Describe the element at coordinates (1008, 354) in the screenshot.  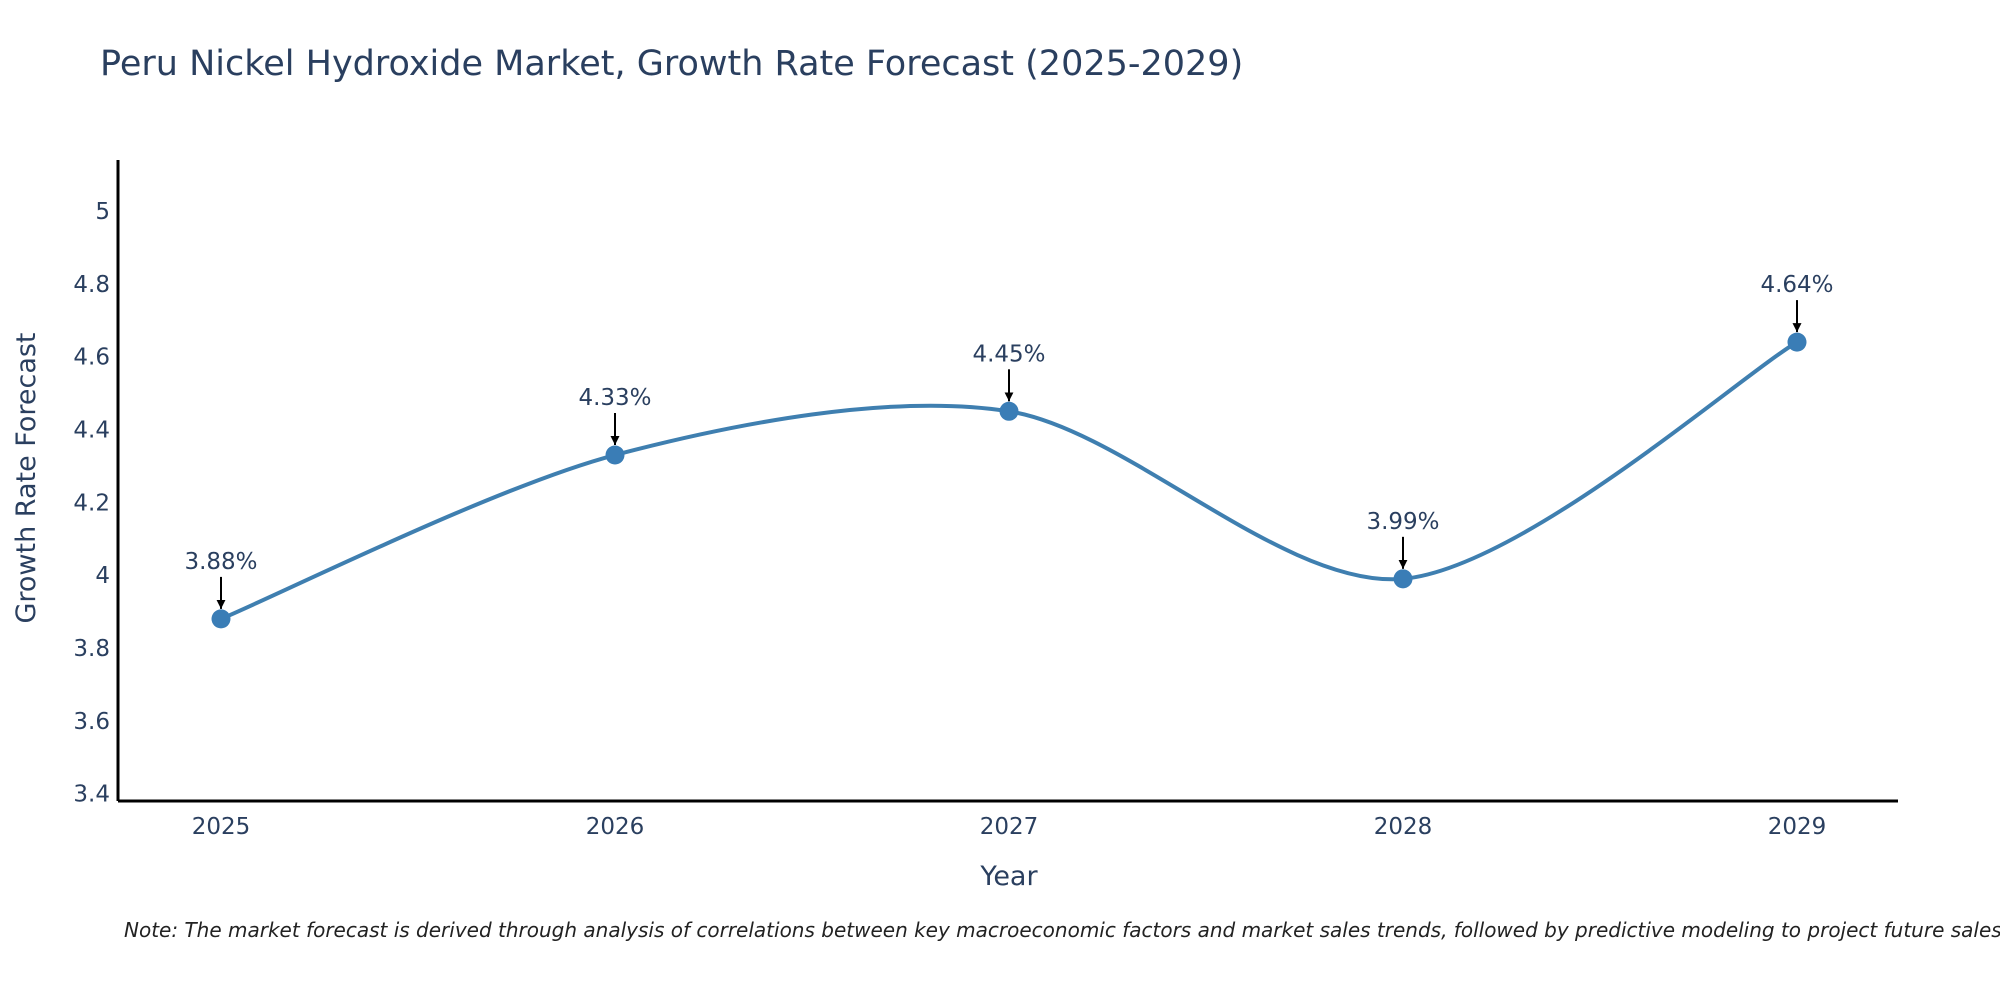
I see `data-label: 4.45%` at that location.